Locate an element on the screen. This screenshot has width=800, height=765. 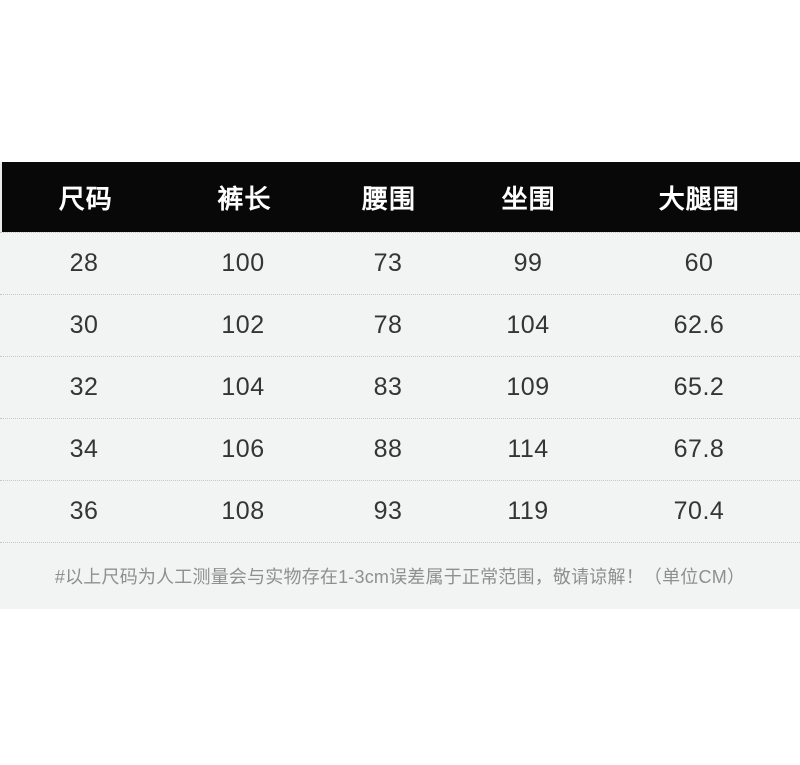
cell-waist: 78 is located at coordinates (388, 325).